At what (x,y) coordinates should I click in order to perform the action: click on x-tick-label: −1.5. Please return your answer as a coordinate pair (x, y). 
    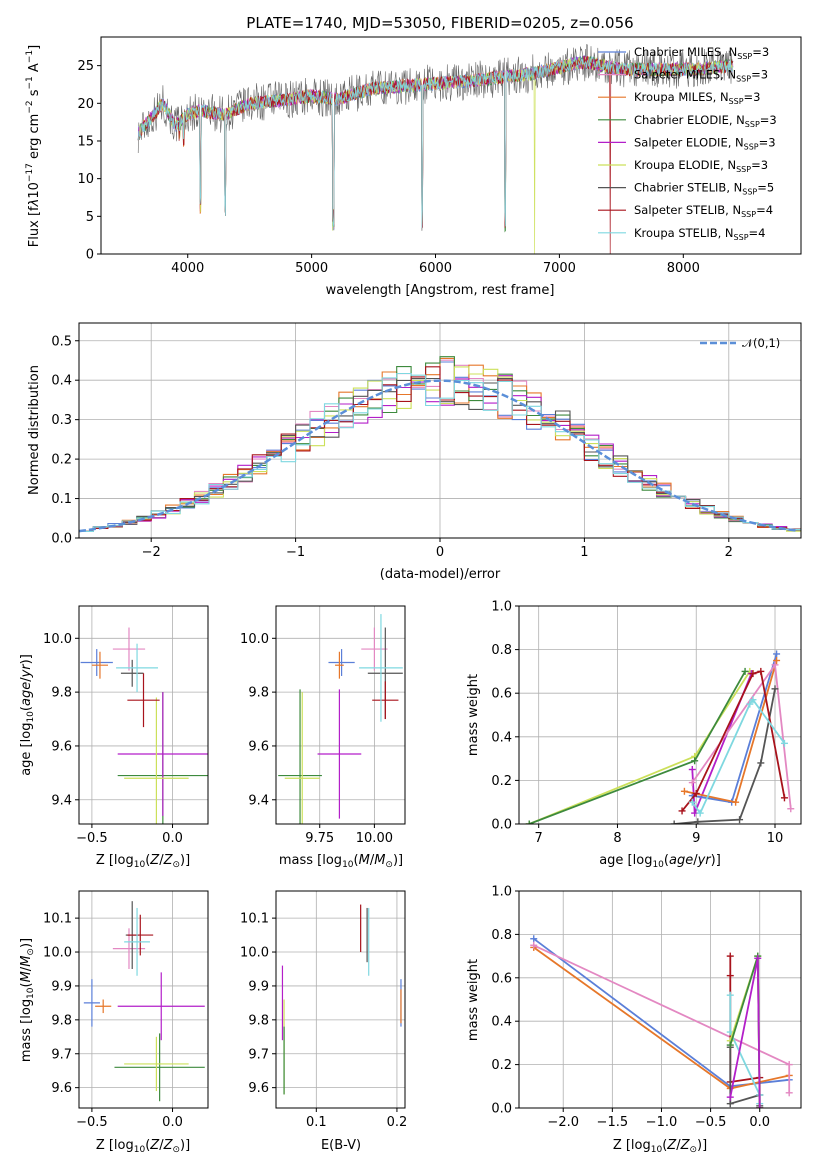
    Looking at the image, I should click on (613, 1122).